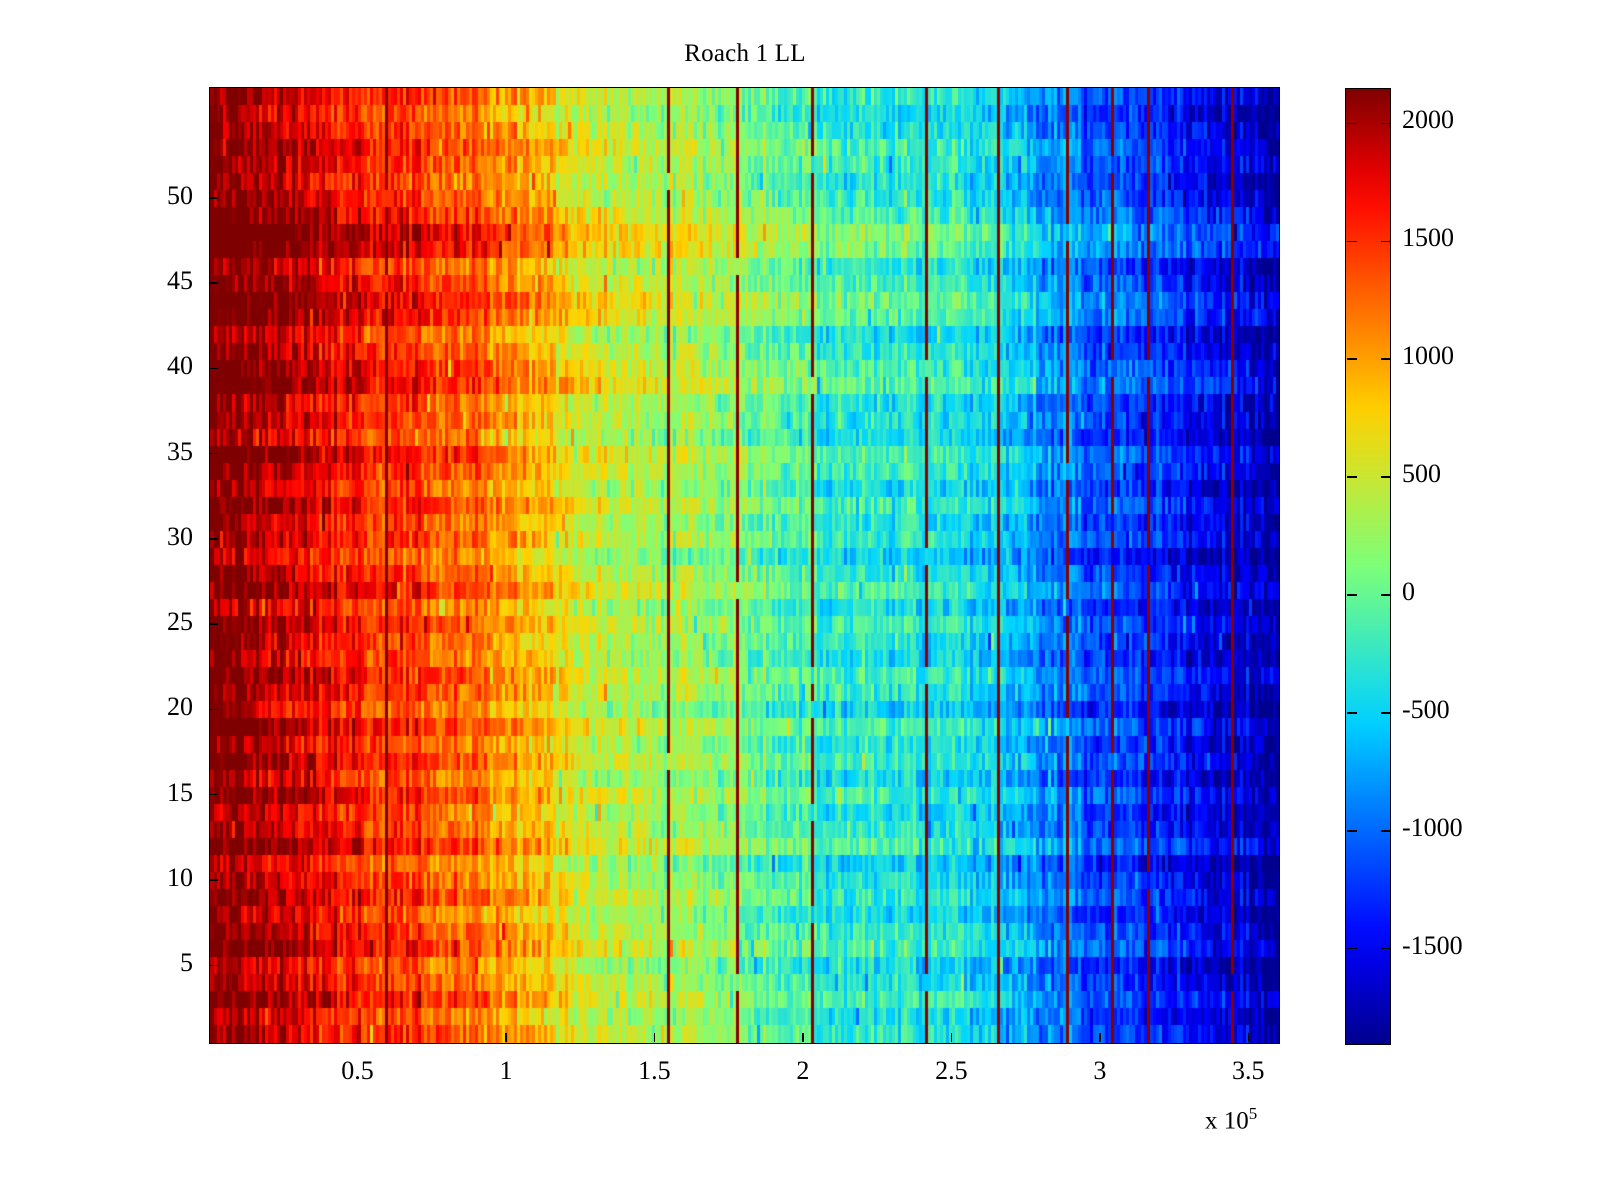  Describe the element at coordinates (1421, 474) in the screenshot. I see `colorbar-tick-label: 500` at that location.